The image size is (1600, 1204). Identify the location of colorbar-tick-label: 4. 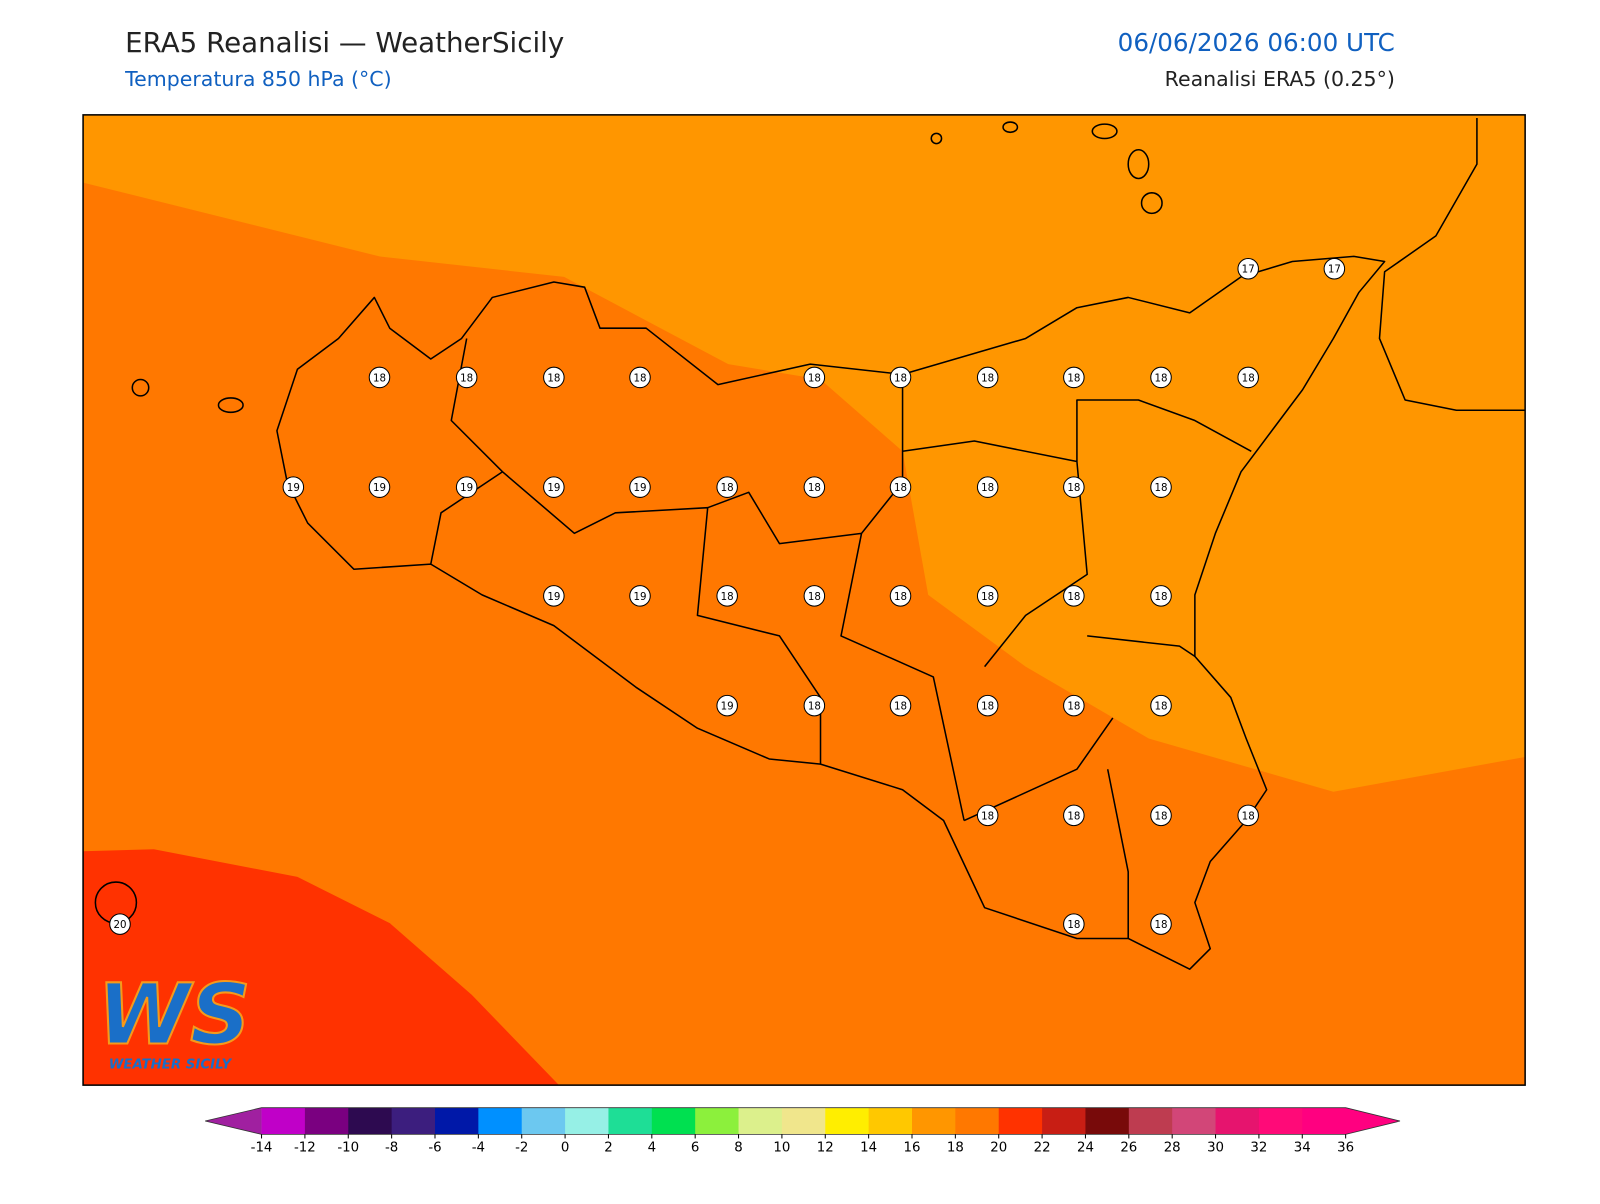
(652, 1148).